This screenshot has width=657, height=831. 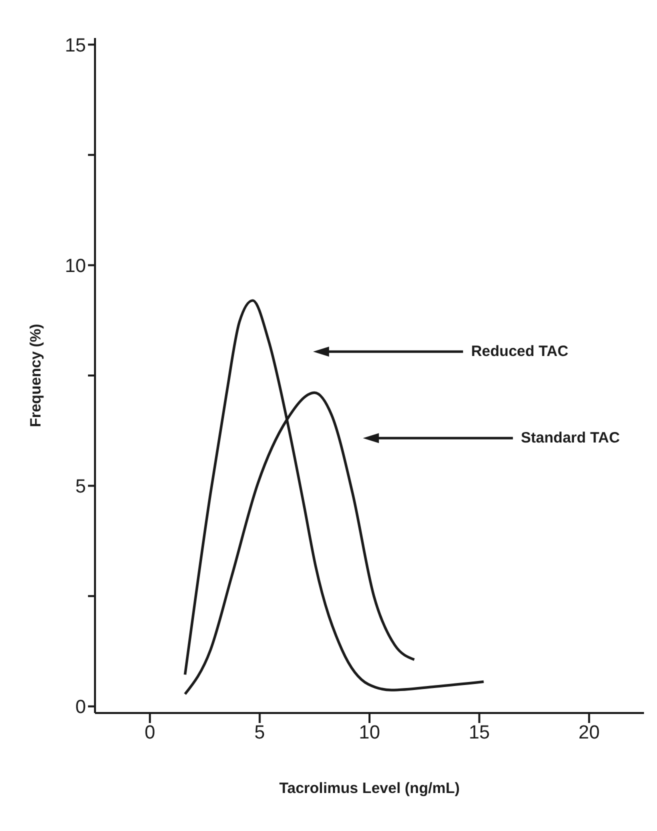 I want to click on y-tick-label: 5, so click(x=80, y=487).